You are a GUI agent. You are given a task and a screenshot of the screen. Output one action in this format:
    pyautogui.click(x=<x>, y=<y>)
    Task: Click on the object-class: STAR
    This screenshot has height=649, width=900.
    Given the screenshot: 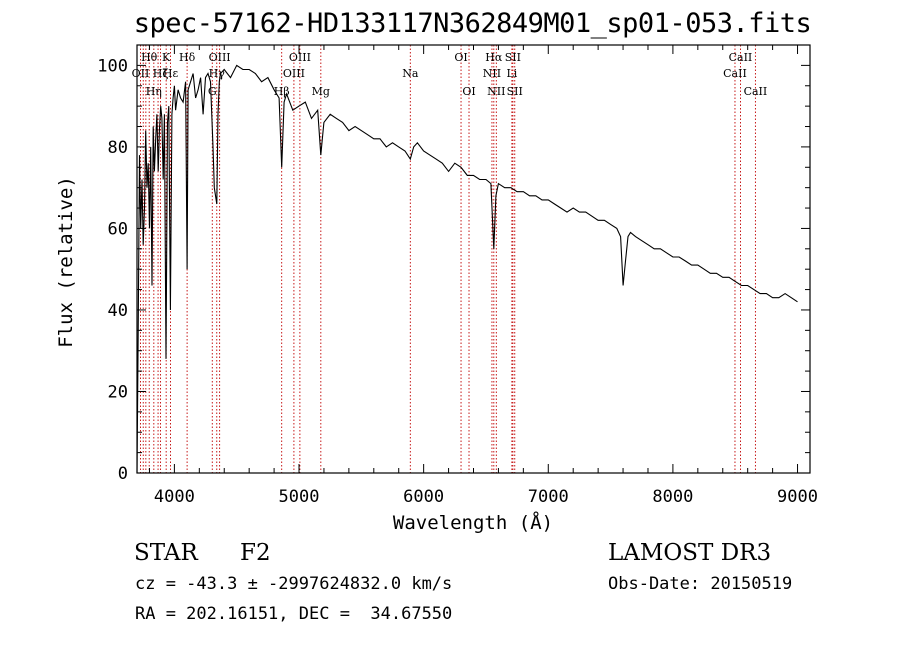 What is the action you would take?
    pyautogui.click(x=166, y=553)
    